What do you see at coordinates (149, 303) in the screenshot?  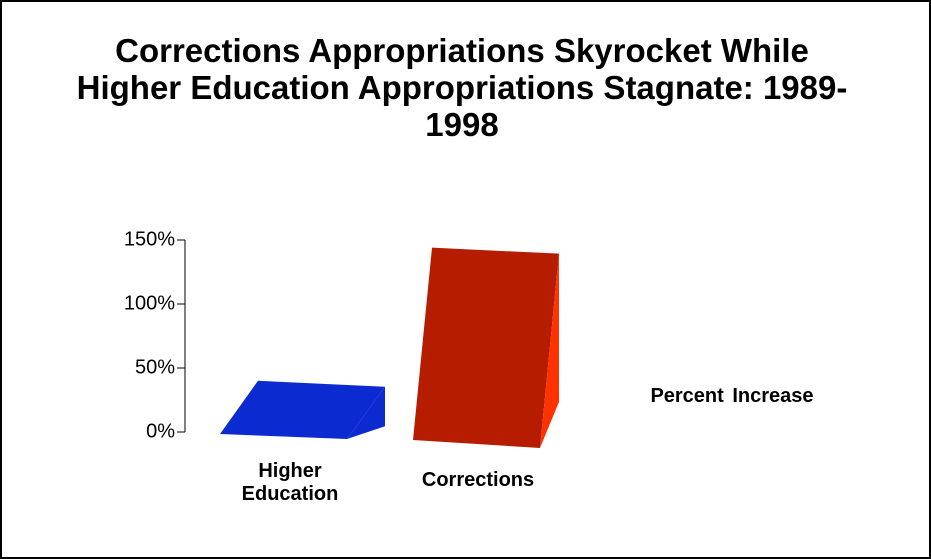 I see `y-tick-label: 100%` at bounding box center [149, 303].